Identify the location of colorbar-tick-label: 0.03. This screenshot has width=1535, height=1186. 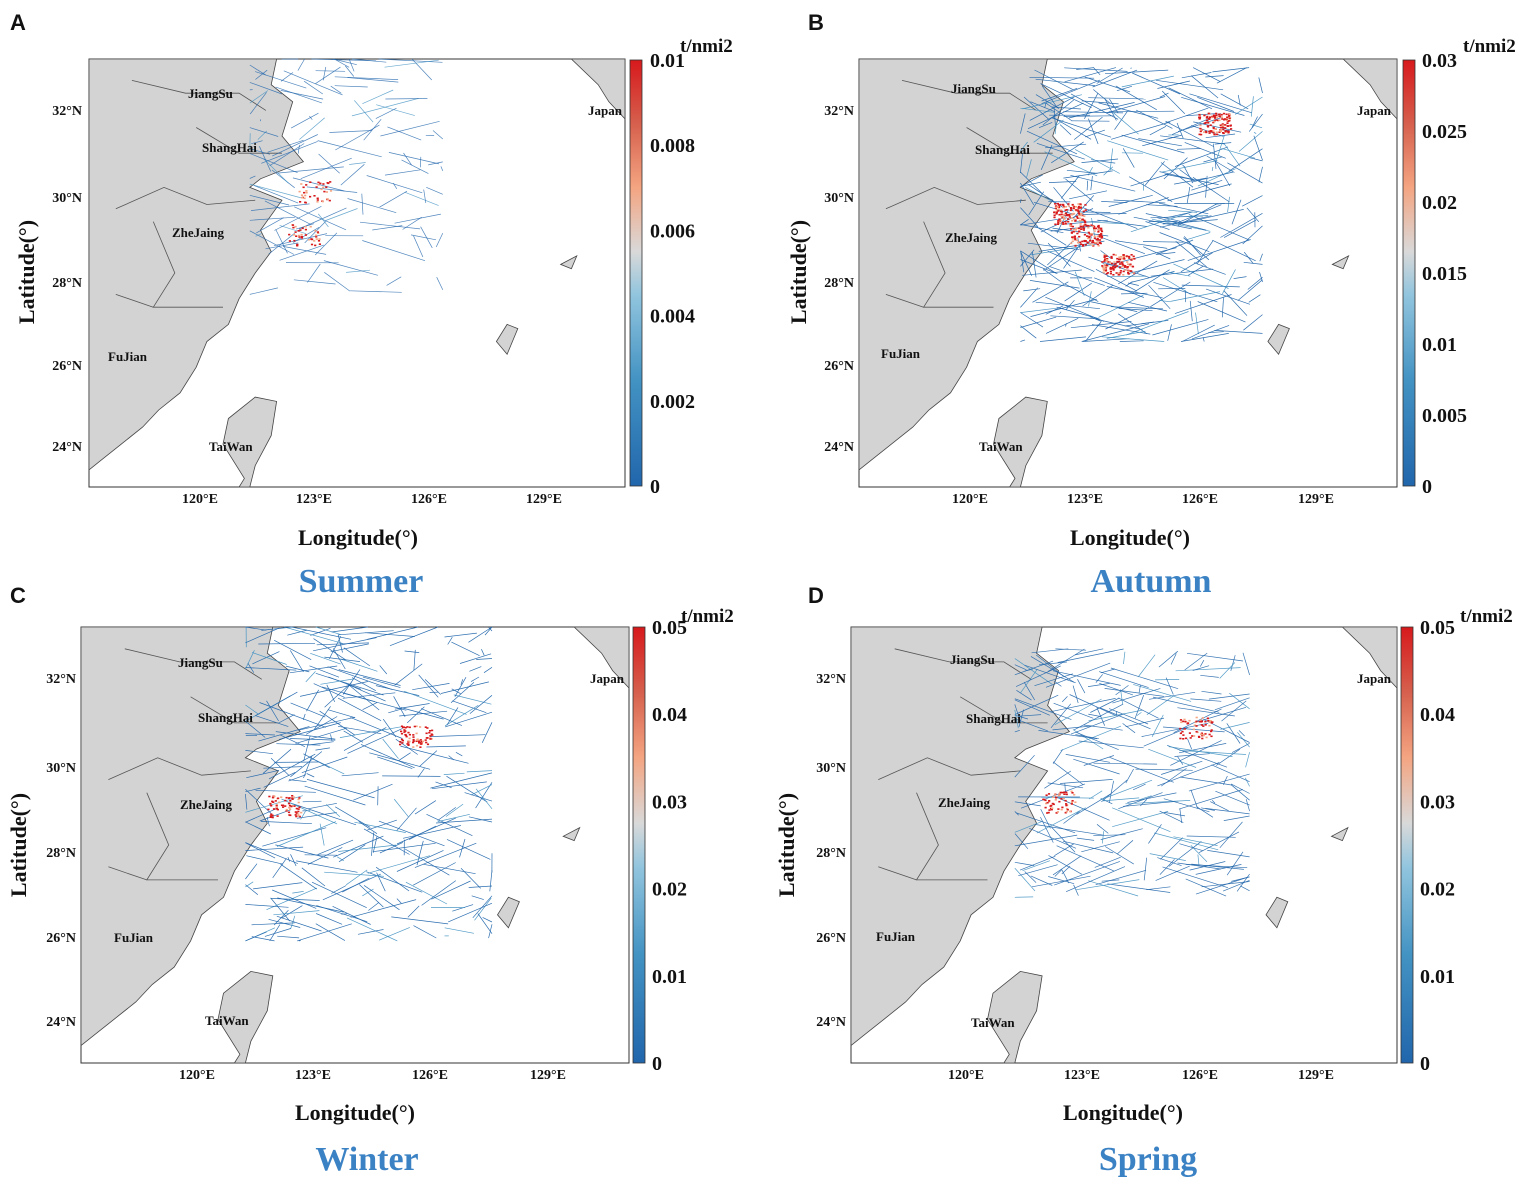
(1437, 802).